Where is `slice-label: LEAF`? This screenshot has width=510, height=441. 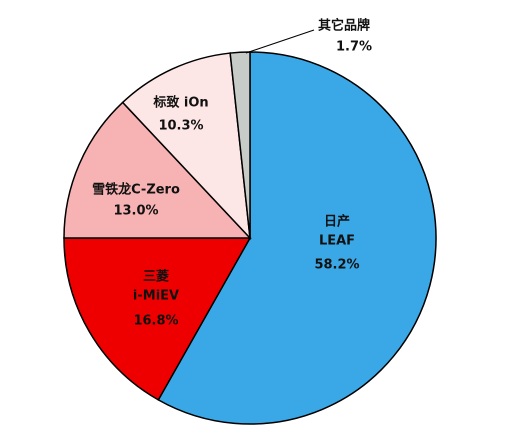 slice-label: LEAF is located at coordinates (337, 241).